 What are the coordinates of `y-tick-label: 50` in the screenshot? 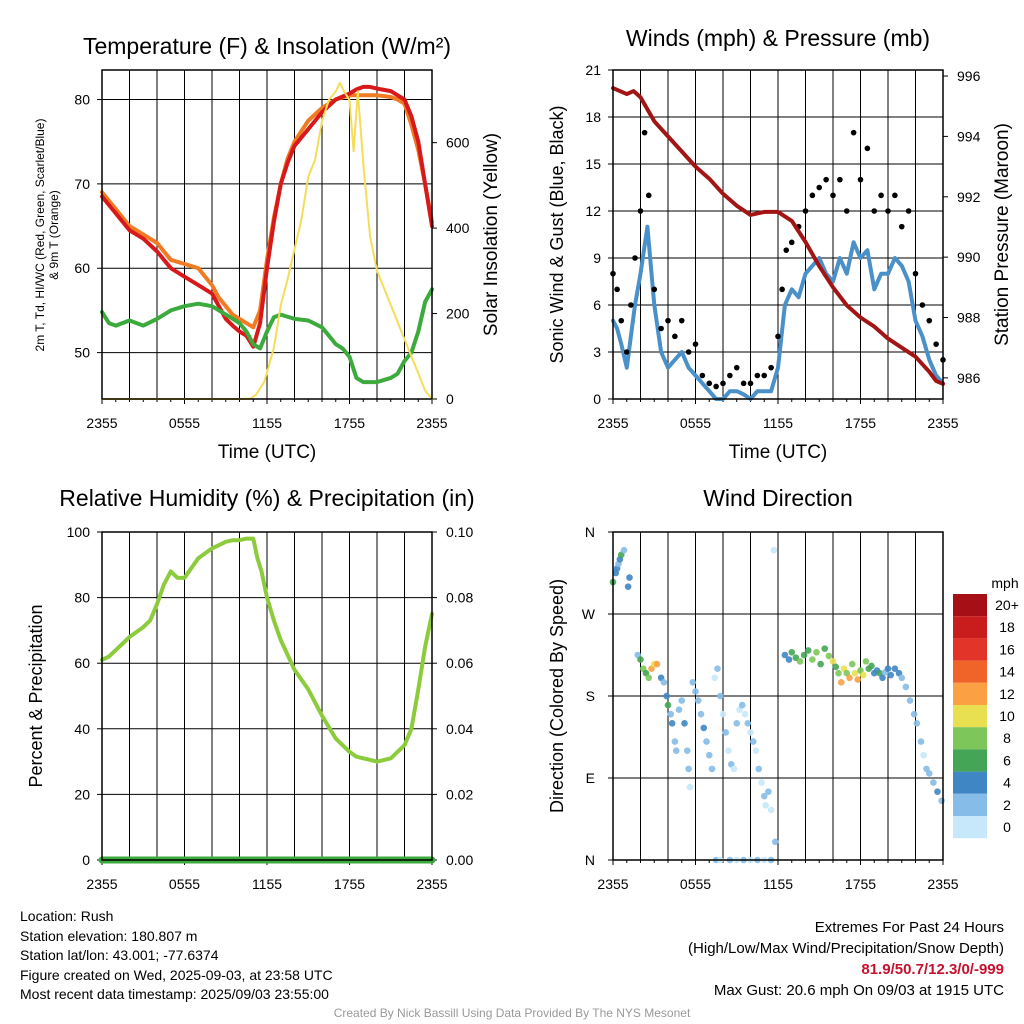 It's located at (82, 353).